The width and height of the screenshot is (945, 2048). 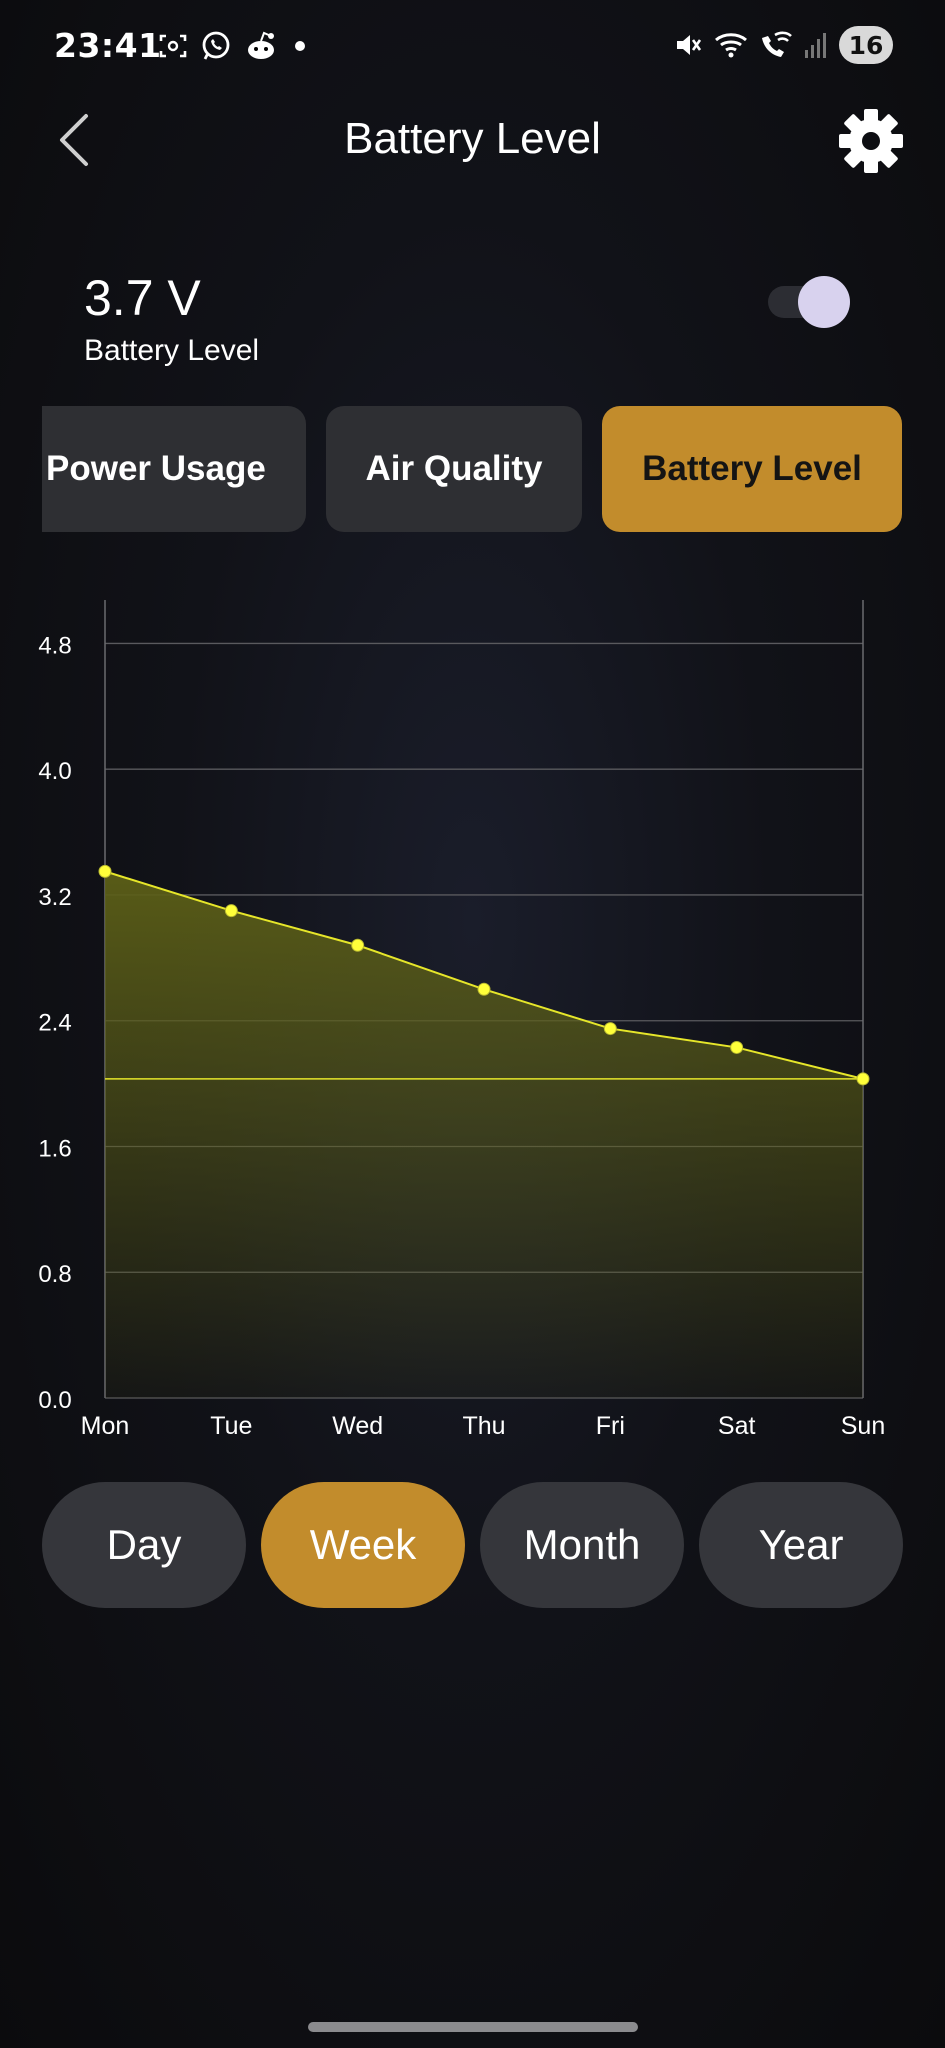 What do you see at coordinates (472, 138) in the screenshot?
I see `page-title: Battery Level` at bounding box center [472, 138].